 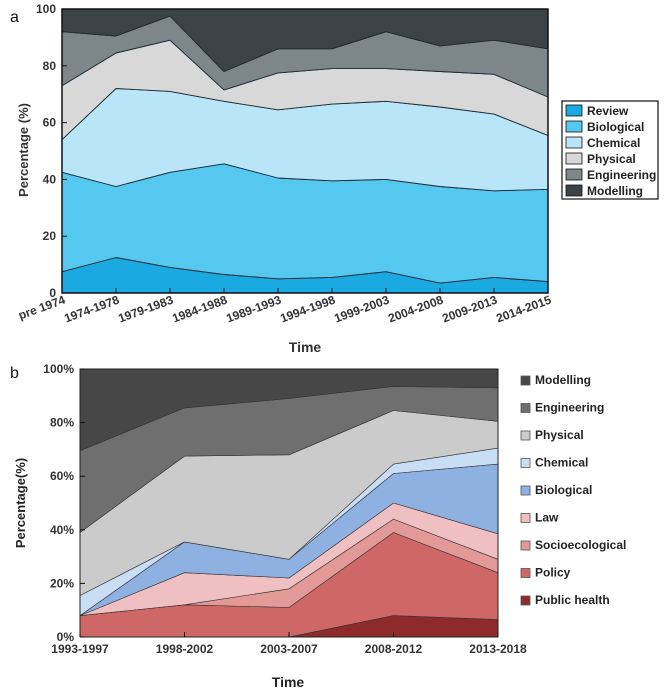 I want to click on panel-a-x-tick-label: 1989-1993, so click(x=253, y=309).